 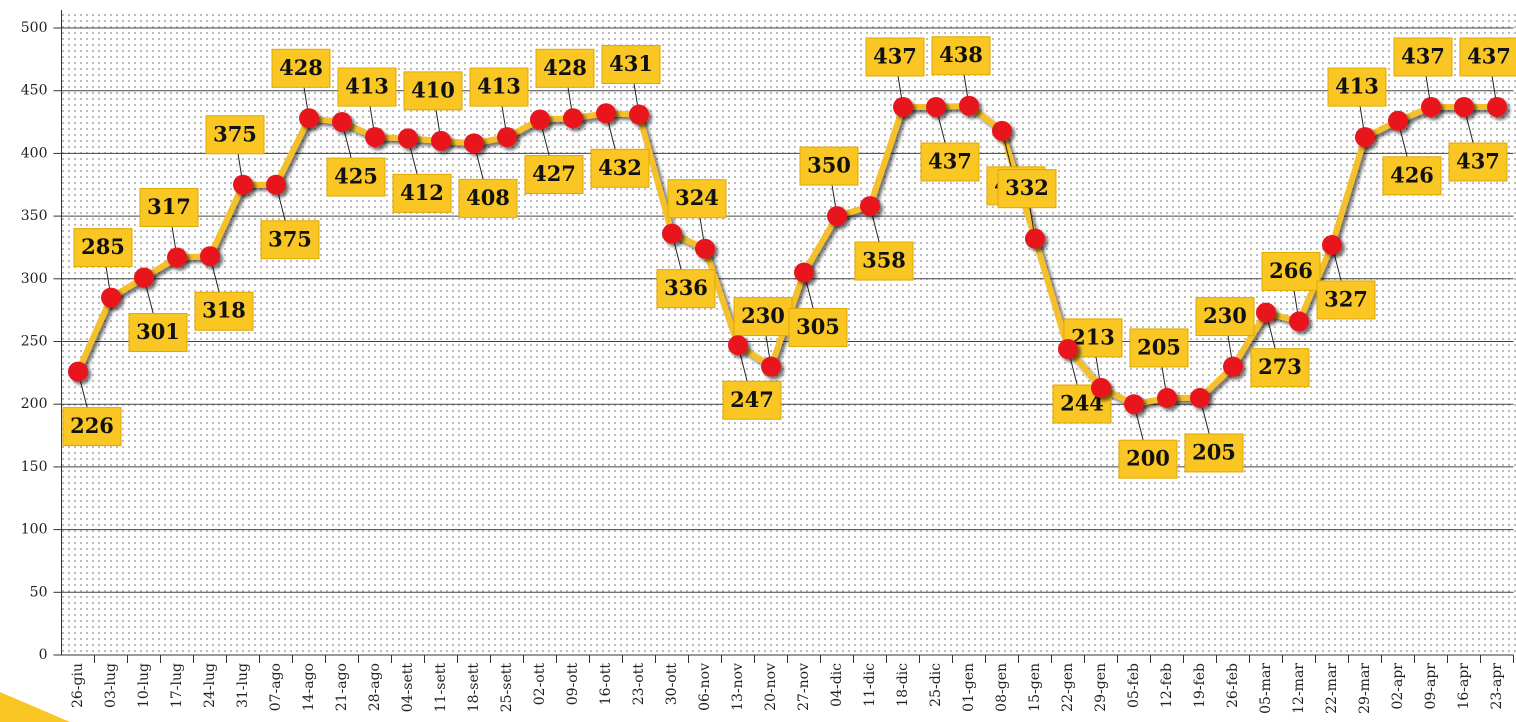 What do you see at coordinates (738, 687) in the screenshot?
I see `x-tick-label: 13-nov` at bounding box center [738, 687].